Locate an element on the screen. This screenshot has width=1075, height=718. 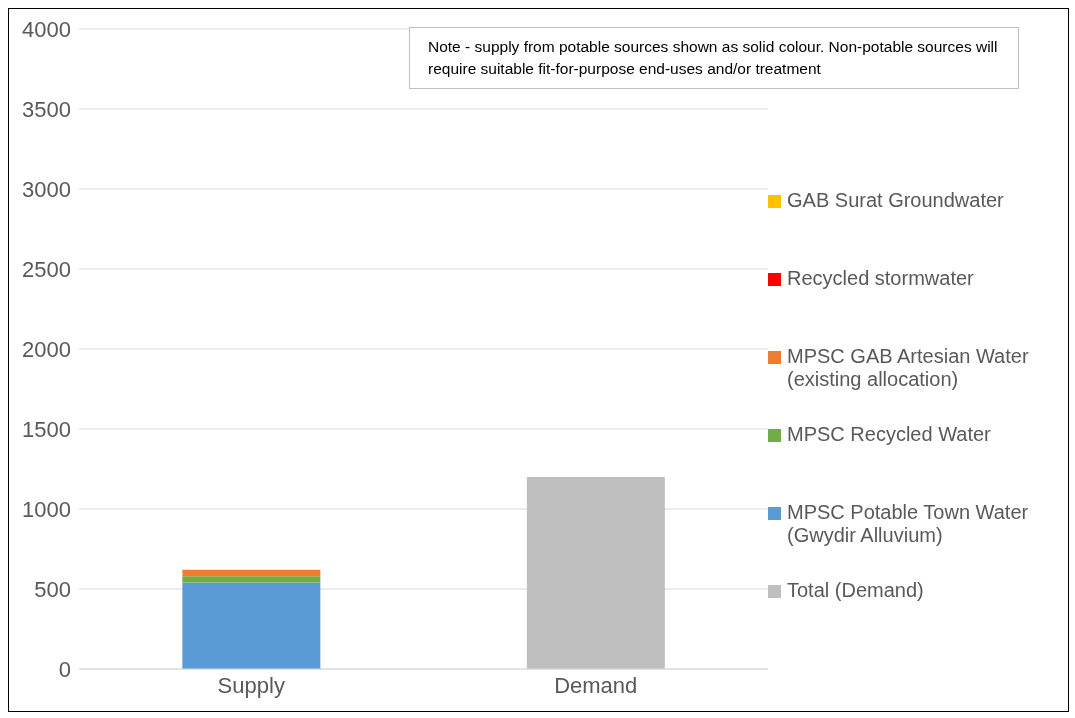
y-tick-label: 3500 is located at coordinates (46, 109).